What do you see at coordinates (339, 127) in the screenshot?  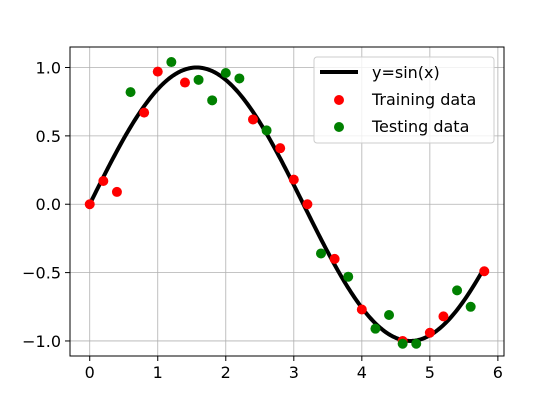 I see `legend-marker-testing` at bounding box center [339, 127].